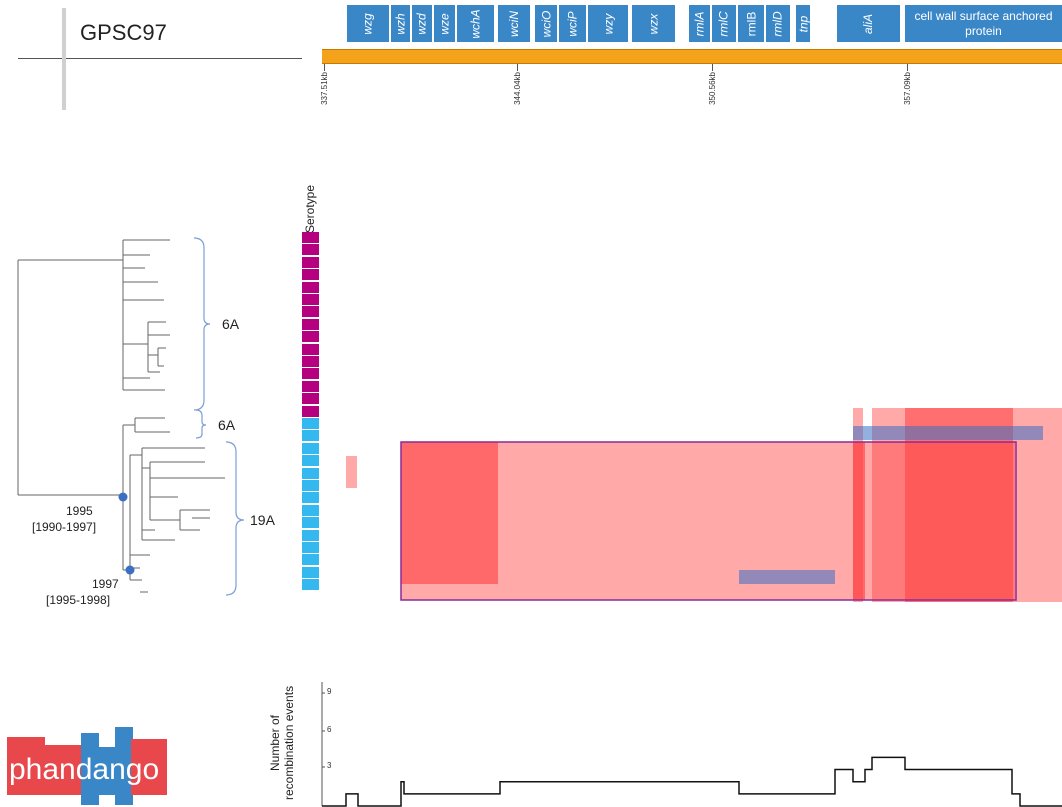 This screenshot has width=1062, height=807. I want to click on phylogenetic-tree, so click(131, 416).